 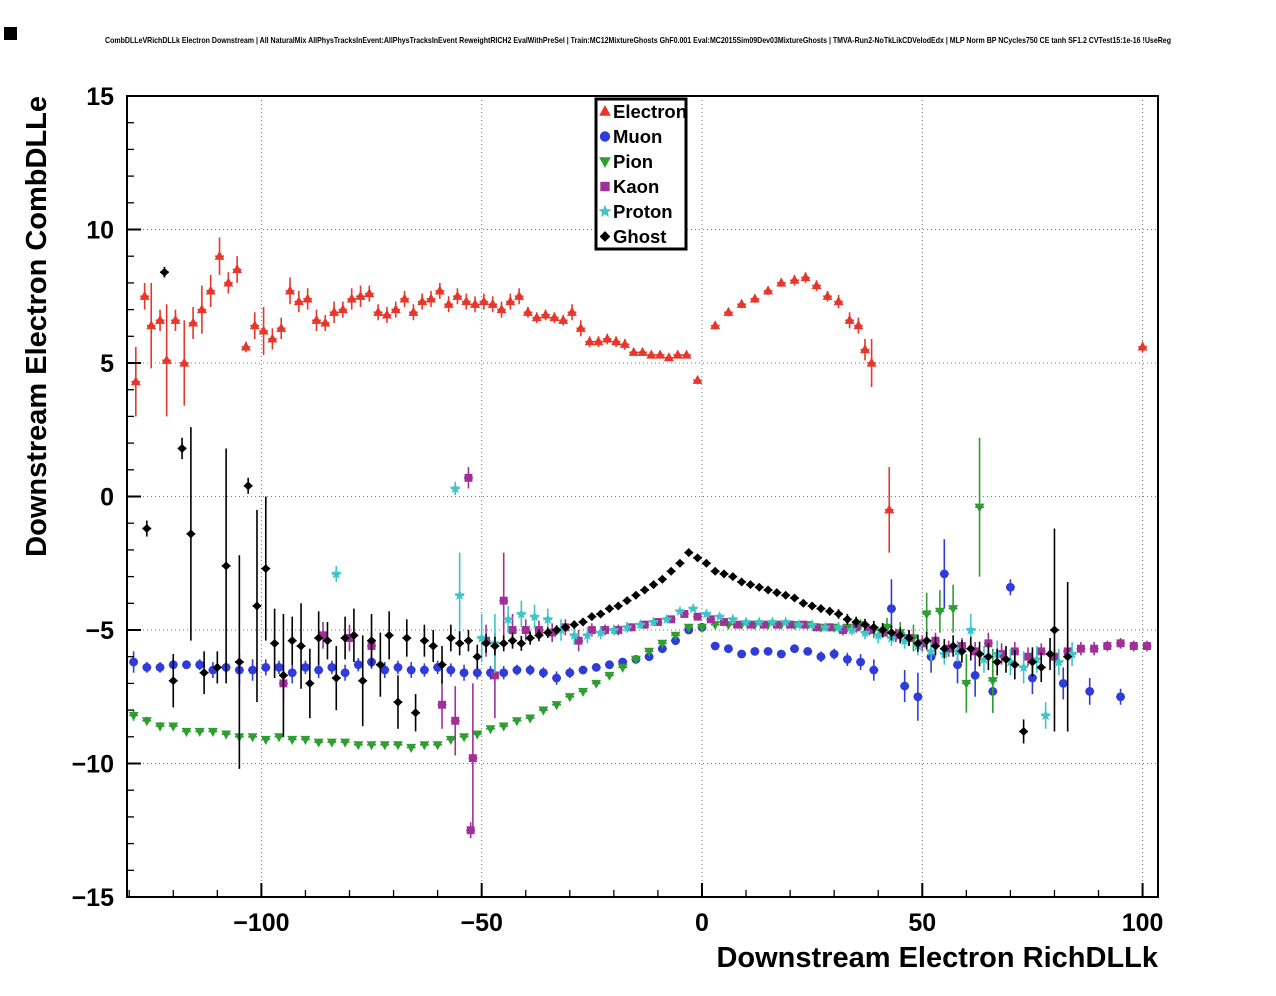 What do you see at coordinates (107, 364) in the screenshot?
I see `y-tick-label: 5` at bounding box center [107, 364].